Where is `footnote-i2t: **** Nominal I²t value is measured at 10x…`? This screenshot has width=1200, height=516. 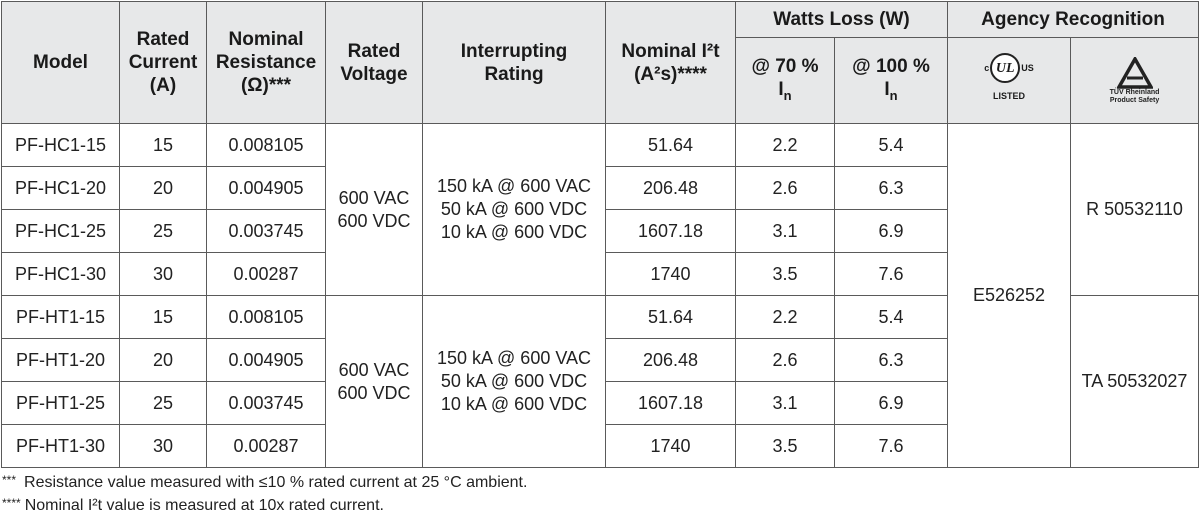 footnote-i2t: **** Nominal I²t value is measured at 10x… is located at coordinates (193, 505).